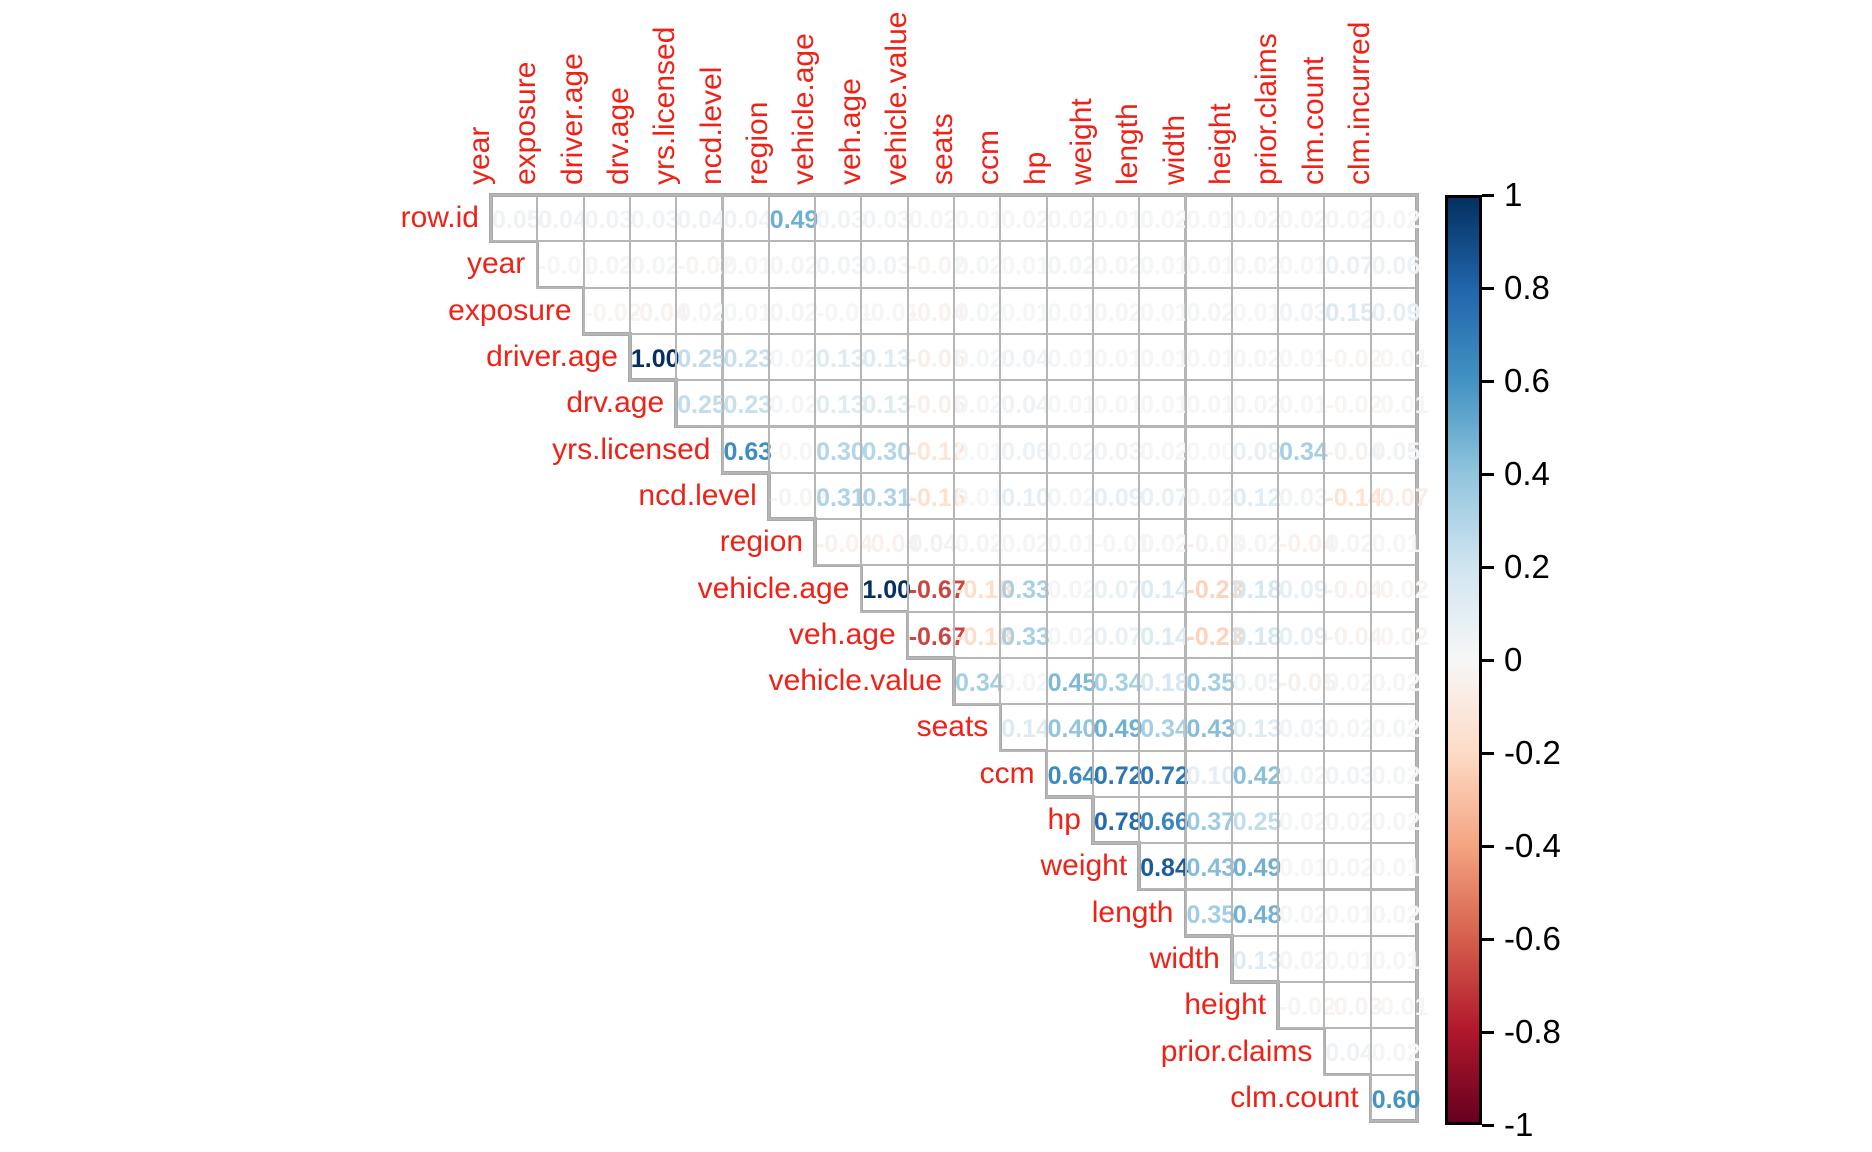 This screenshot has width=1872, height=1152. What do you see at coordinates (746, 403) in the screenshot?
I see `corr-cell: 0.23` at bounding box center [746, 403].